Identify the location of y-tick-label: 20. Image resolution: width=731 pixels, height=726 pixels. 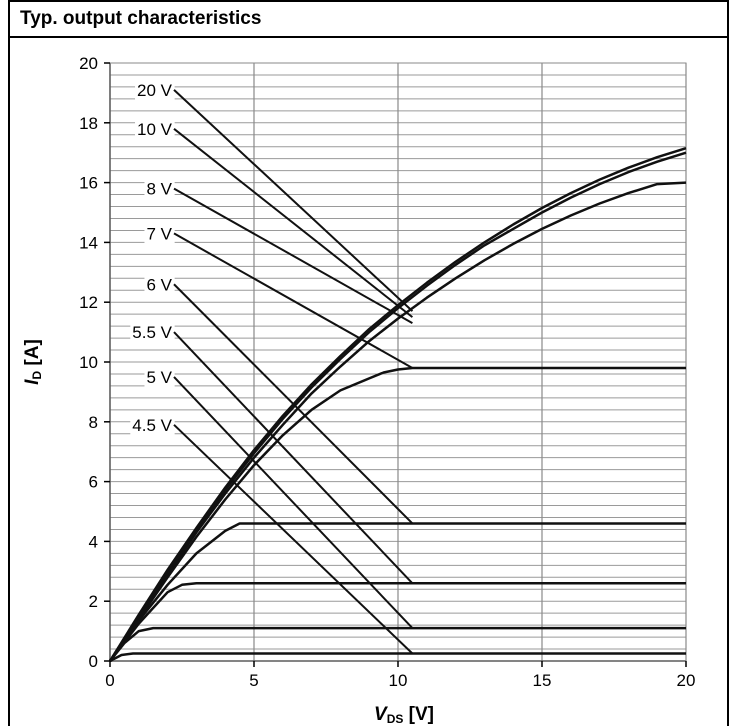
(88, 63).